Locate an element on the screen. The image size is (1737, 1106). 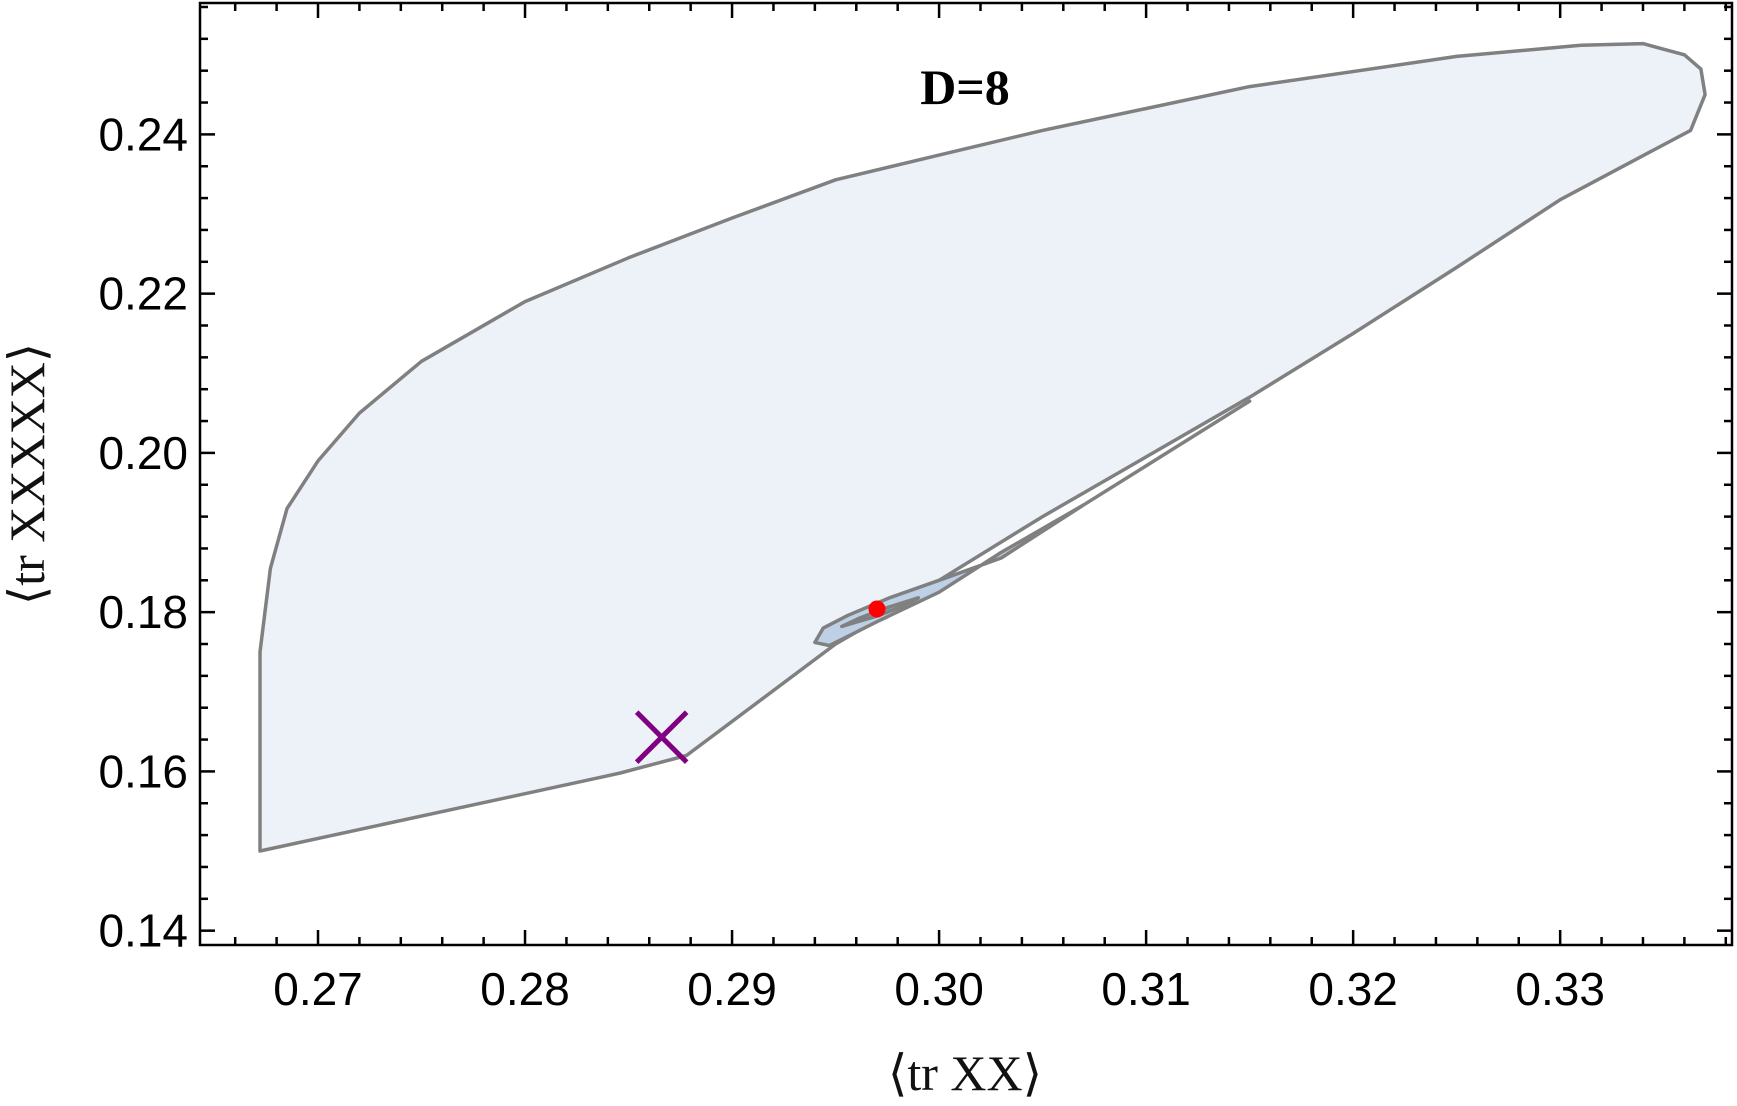
y-axis-title: ⟨tr XXXXX⟩ is located at coordinates (27, 474).